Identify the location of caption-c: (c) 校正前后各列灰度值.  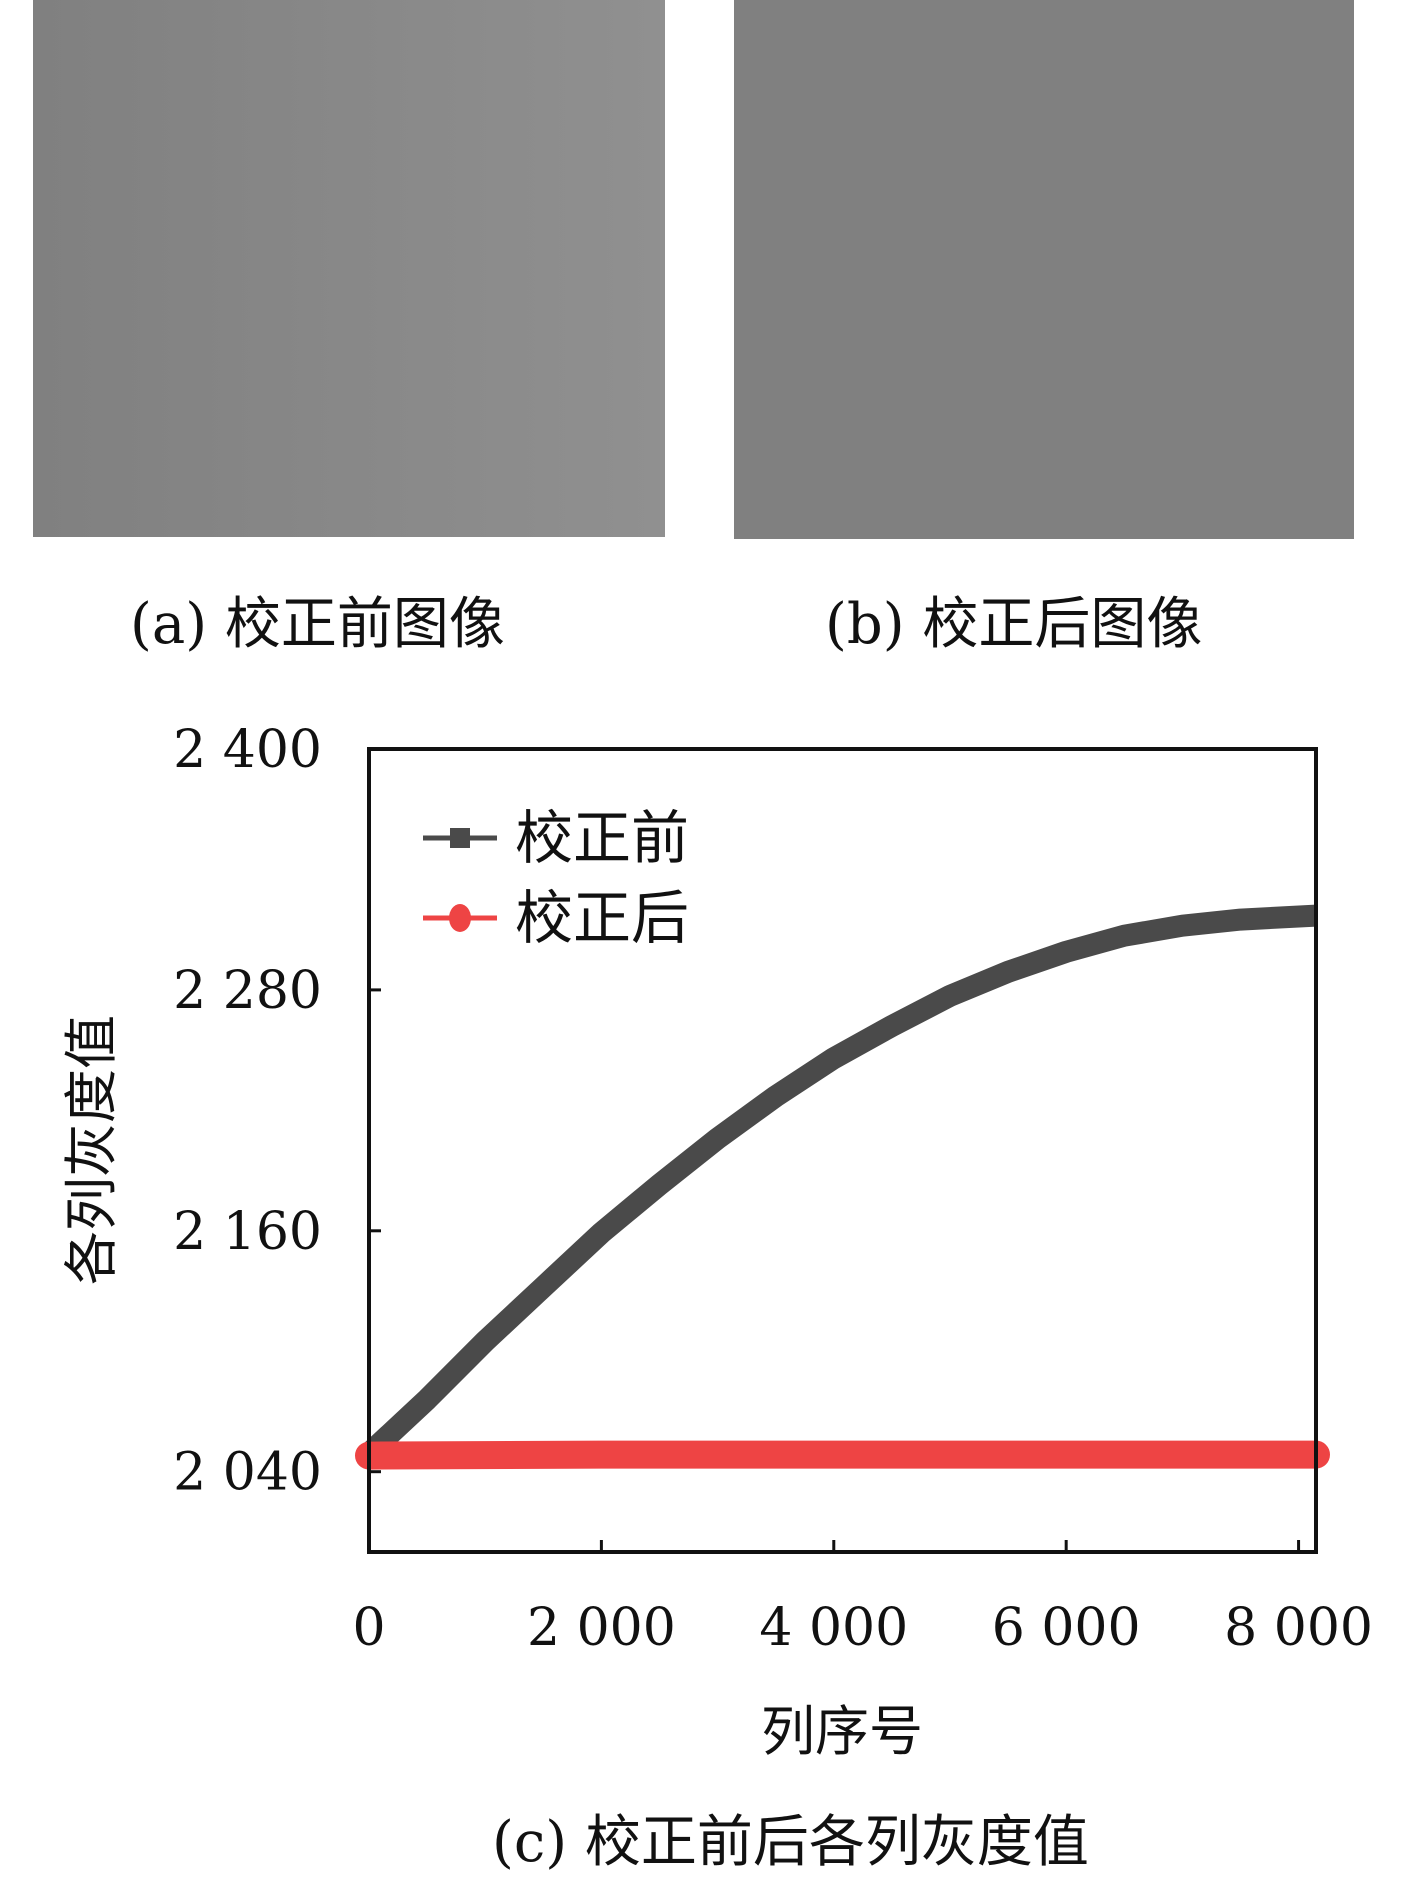
(790, 1842).